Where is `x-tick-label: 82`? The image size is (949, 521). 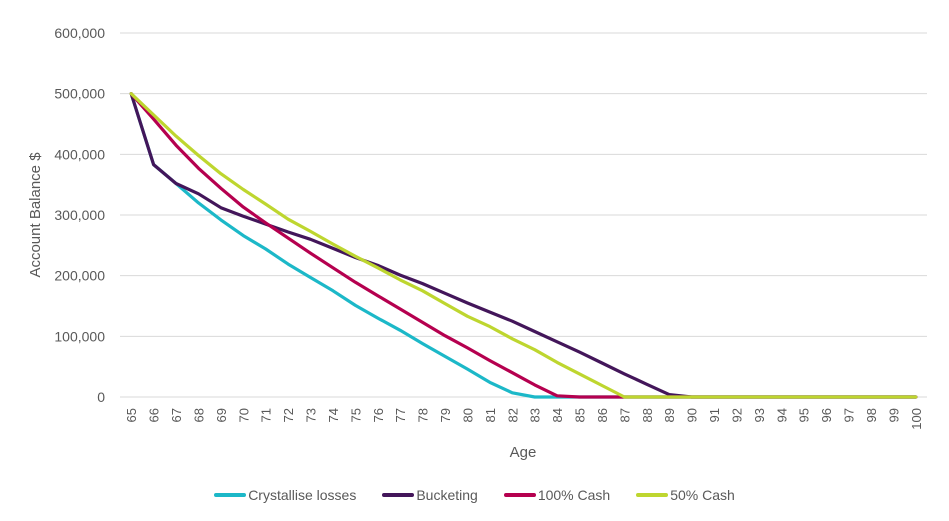
x-tick-label: 82 is located at coordinates (512, 415).